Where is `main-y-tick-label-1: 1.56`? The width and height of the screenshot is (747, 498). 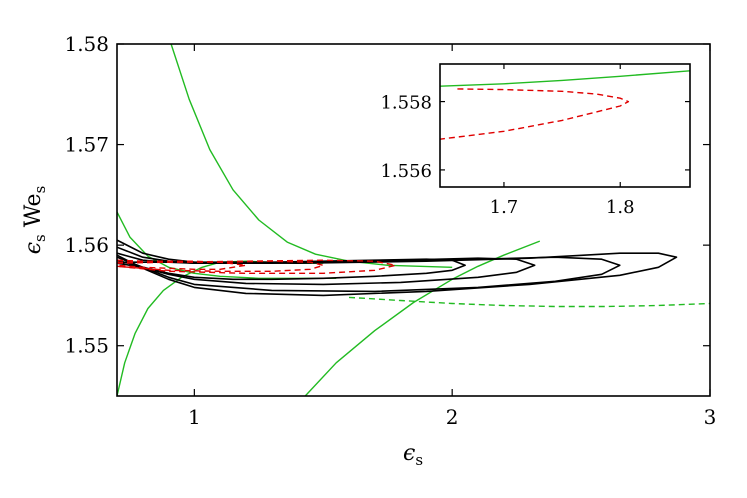 main-y-tick-label-1: 1.56 is located at coordinates (86, 245).